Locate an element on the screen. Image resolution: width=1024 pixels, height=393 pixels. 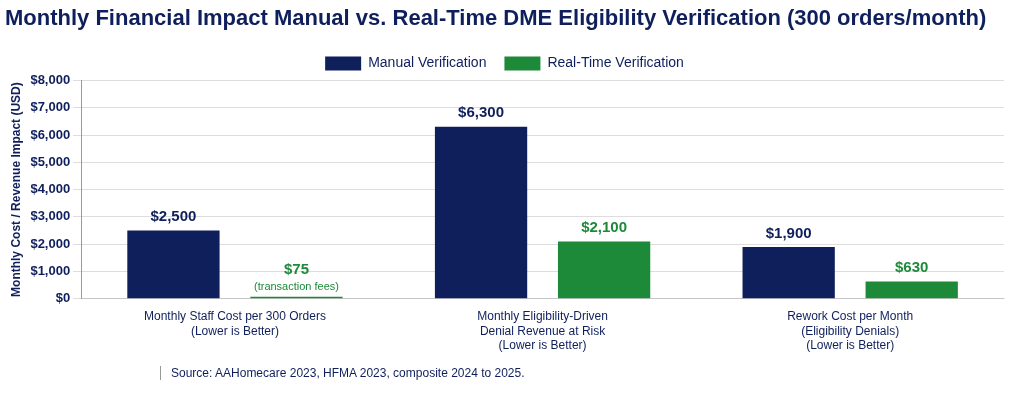
y-tick-label: $7,000 is located at coordinates (50, 107).